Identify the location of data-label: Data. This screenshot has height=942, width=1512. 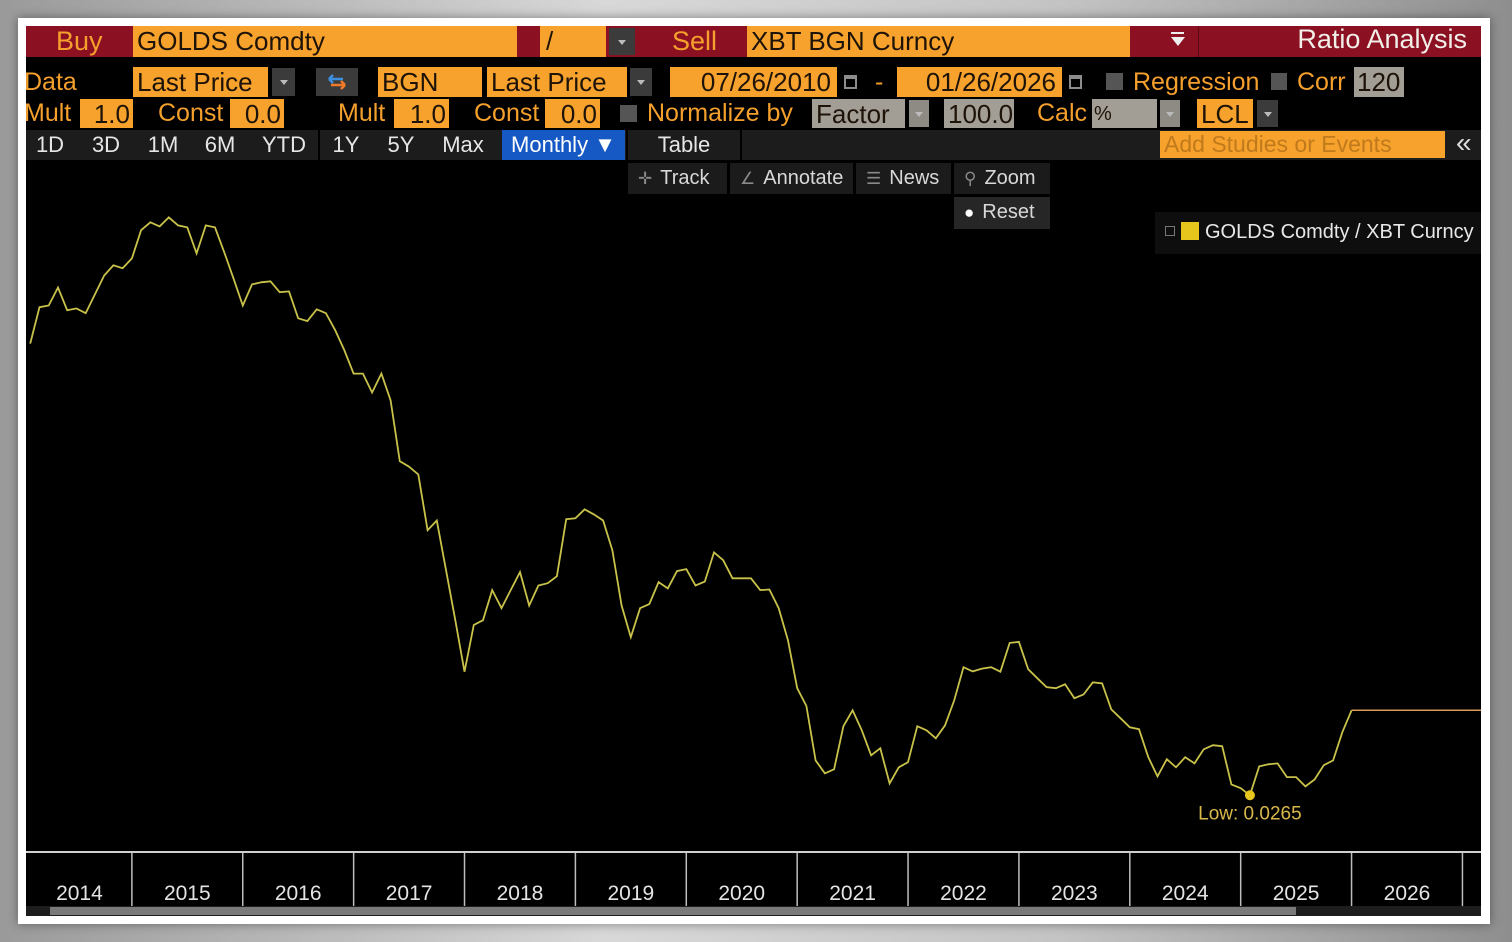
(51, 82).